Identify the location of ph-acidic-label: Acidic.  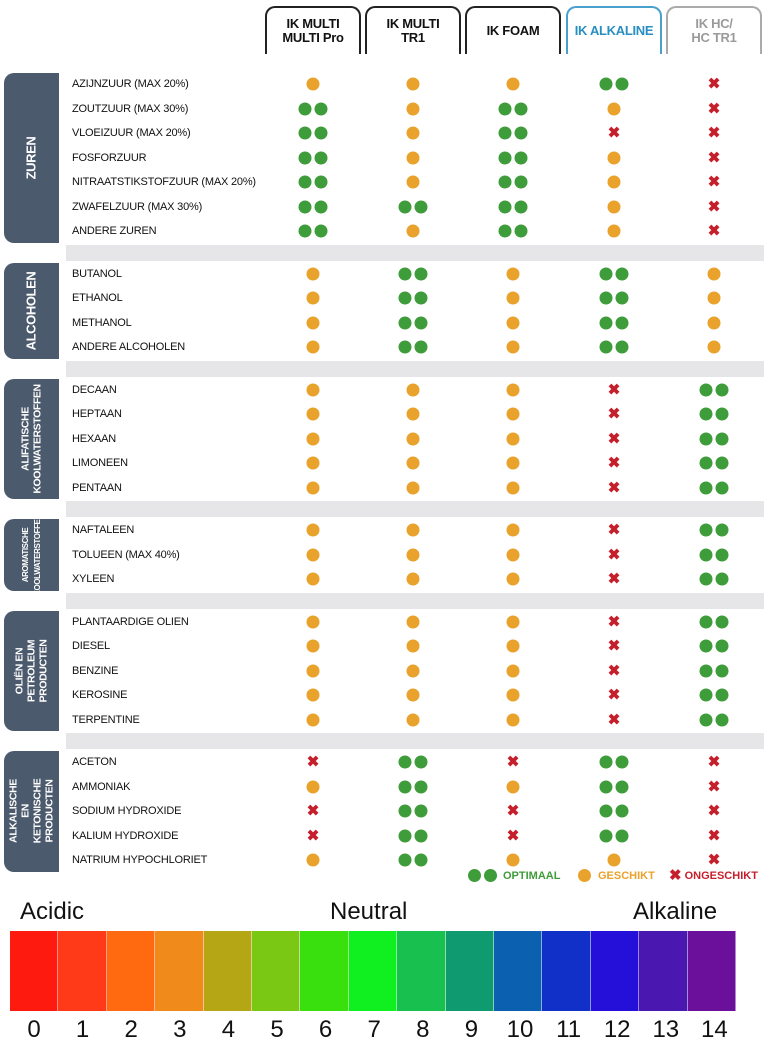
(52, 911).